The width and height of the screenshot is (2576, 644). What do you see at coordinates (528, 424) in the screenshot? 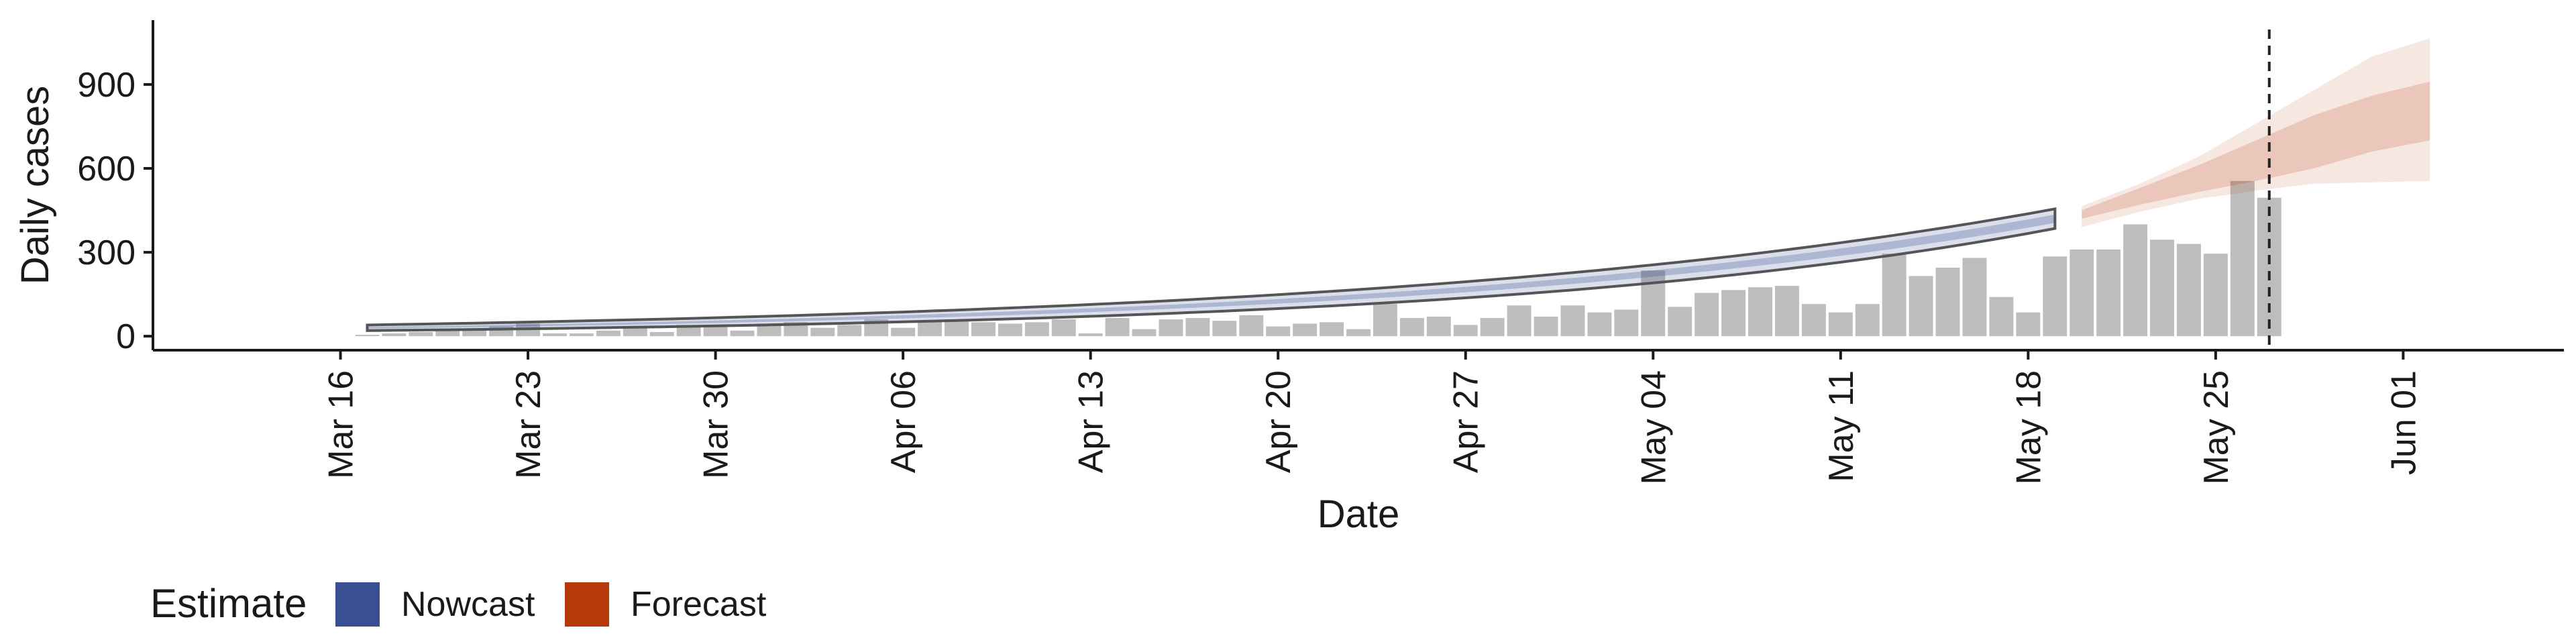
I see `x-tick-label: Mar 23` at bounding box center [528, 424].